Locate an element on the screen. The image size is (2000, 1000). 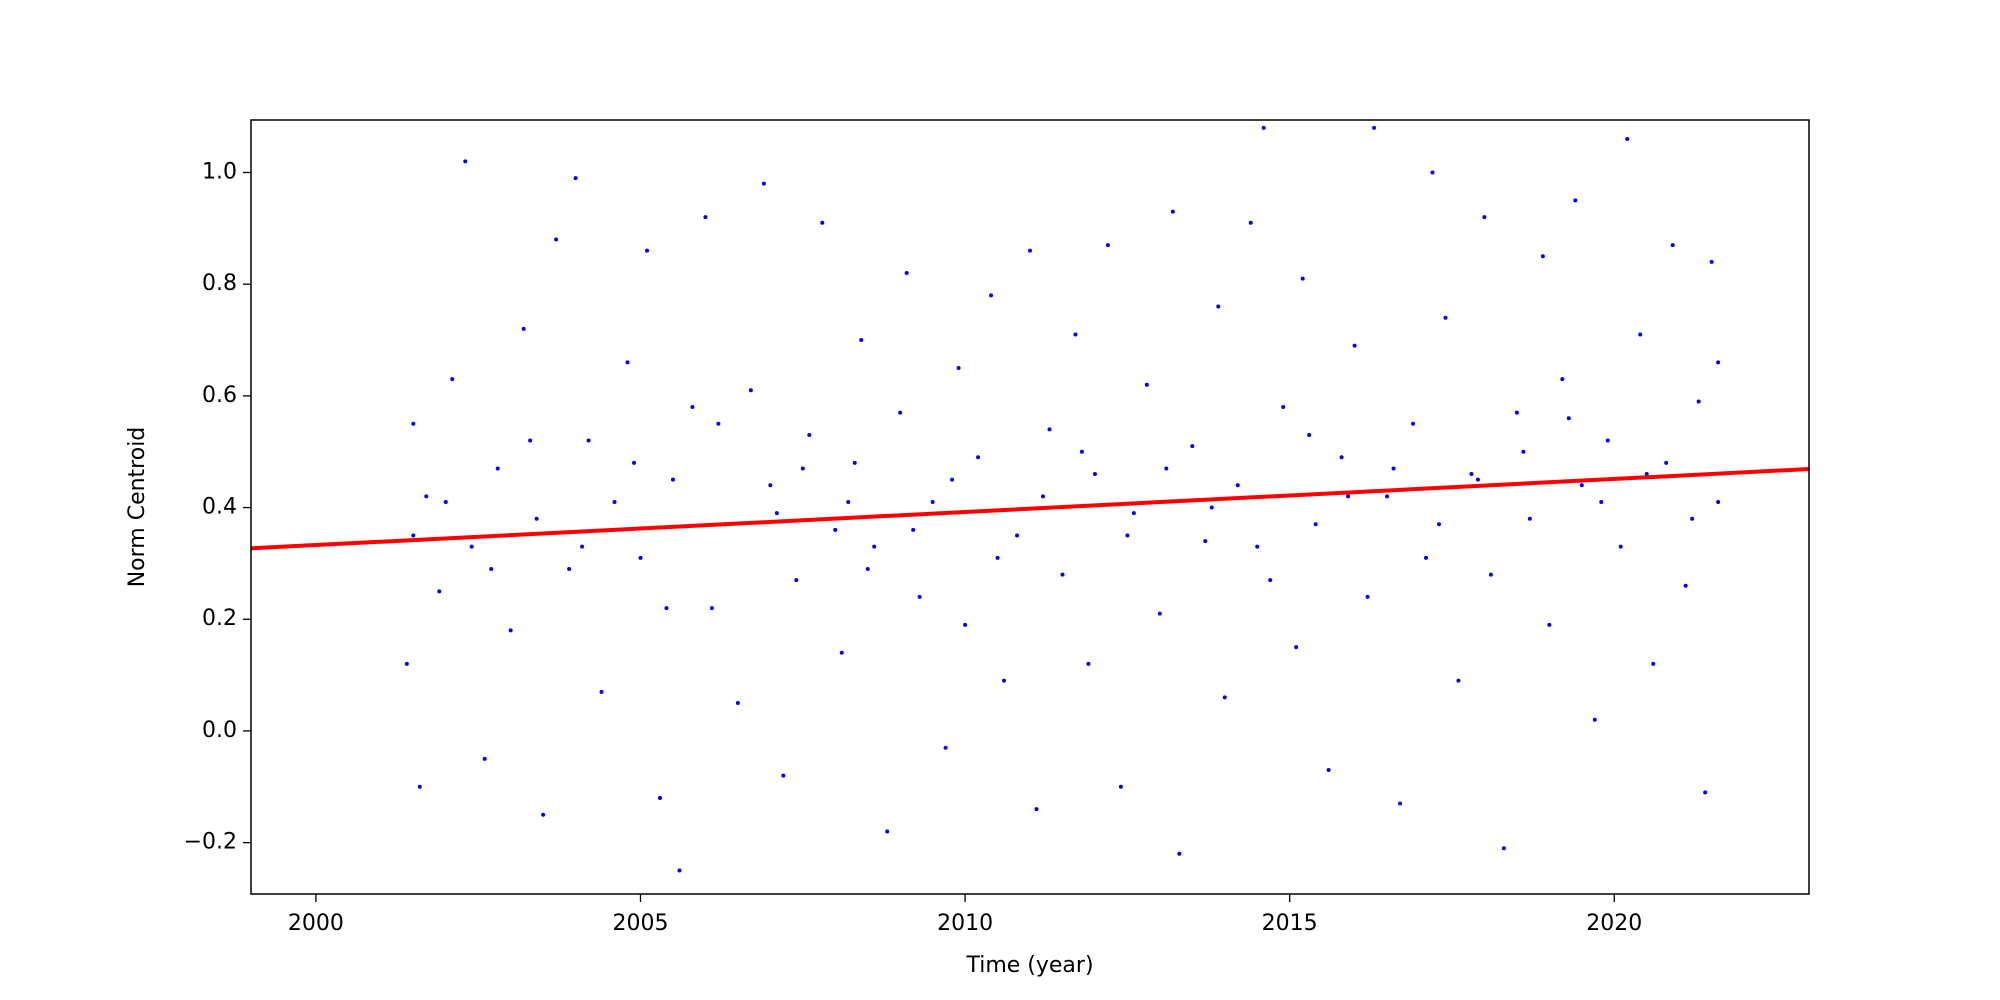
x-axis-label: Time (year) is located at coordinates (1029, 965).